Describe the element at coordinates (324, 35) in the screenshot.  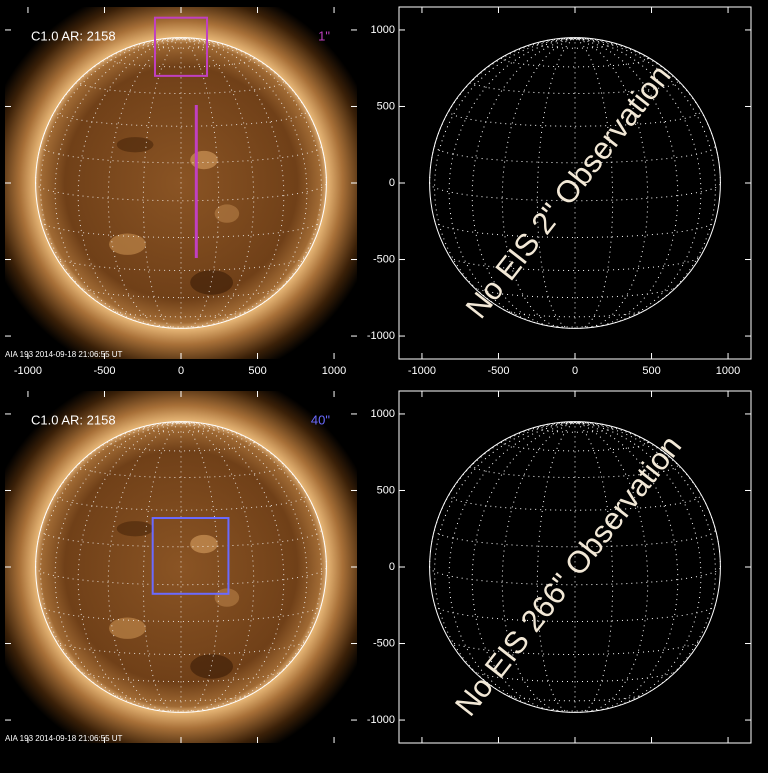
I see `slit-label: 1"` at that location.